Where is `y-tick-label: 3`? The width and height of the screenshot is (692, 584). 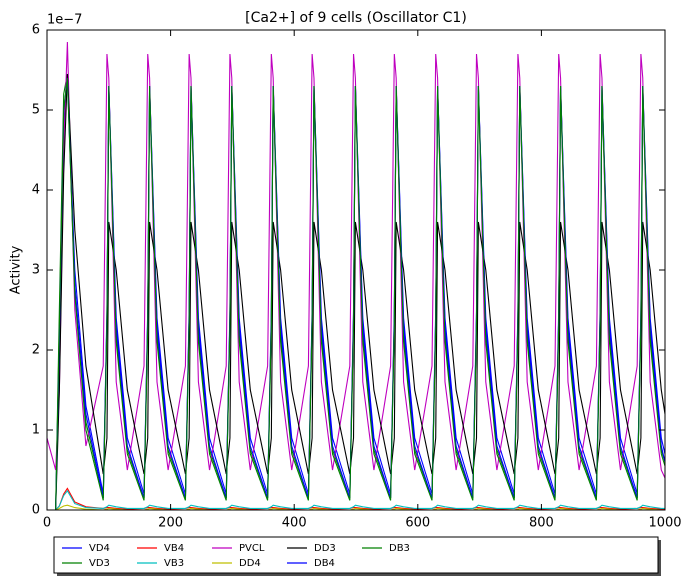
y-tick-label: 3 is located at coordinates (36, 270).